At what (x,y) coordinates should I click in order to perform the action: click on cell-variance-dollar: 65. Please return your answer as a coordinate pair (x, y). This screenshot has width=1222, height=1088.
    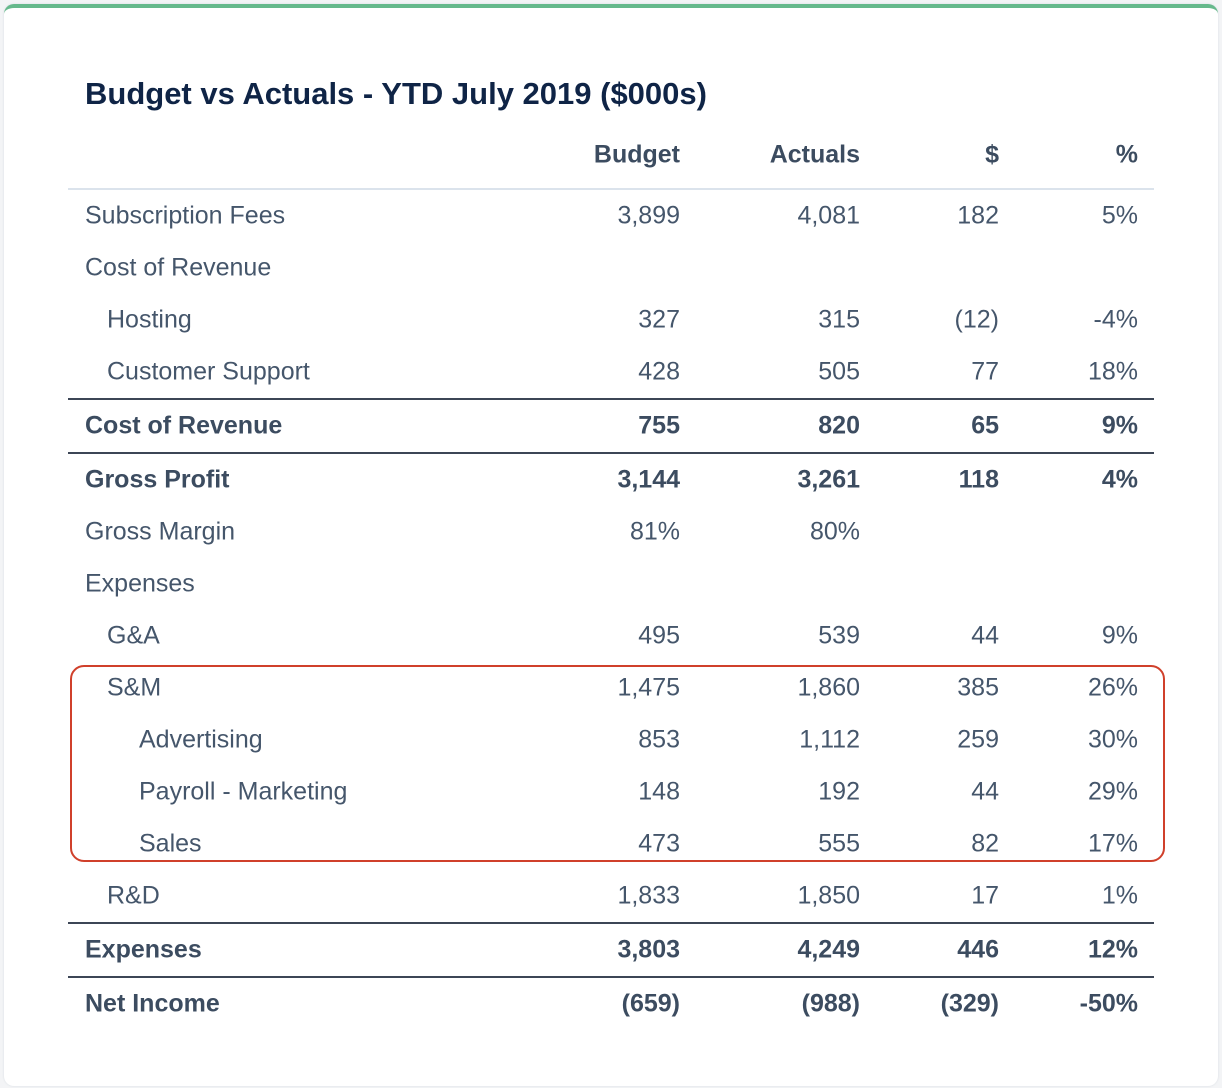
    Looking at the image, I should click on (985, 425).